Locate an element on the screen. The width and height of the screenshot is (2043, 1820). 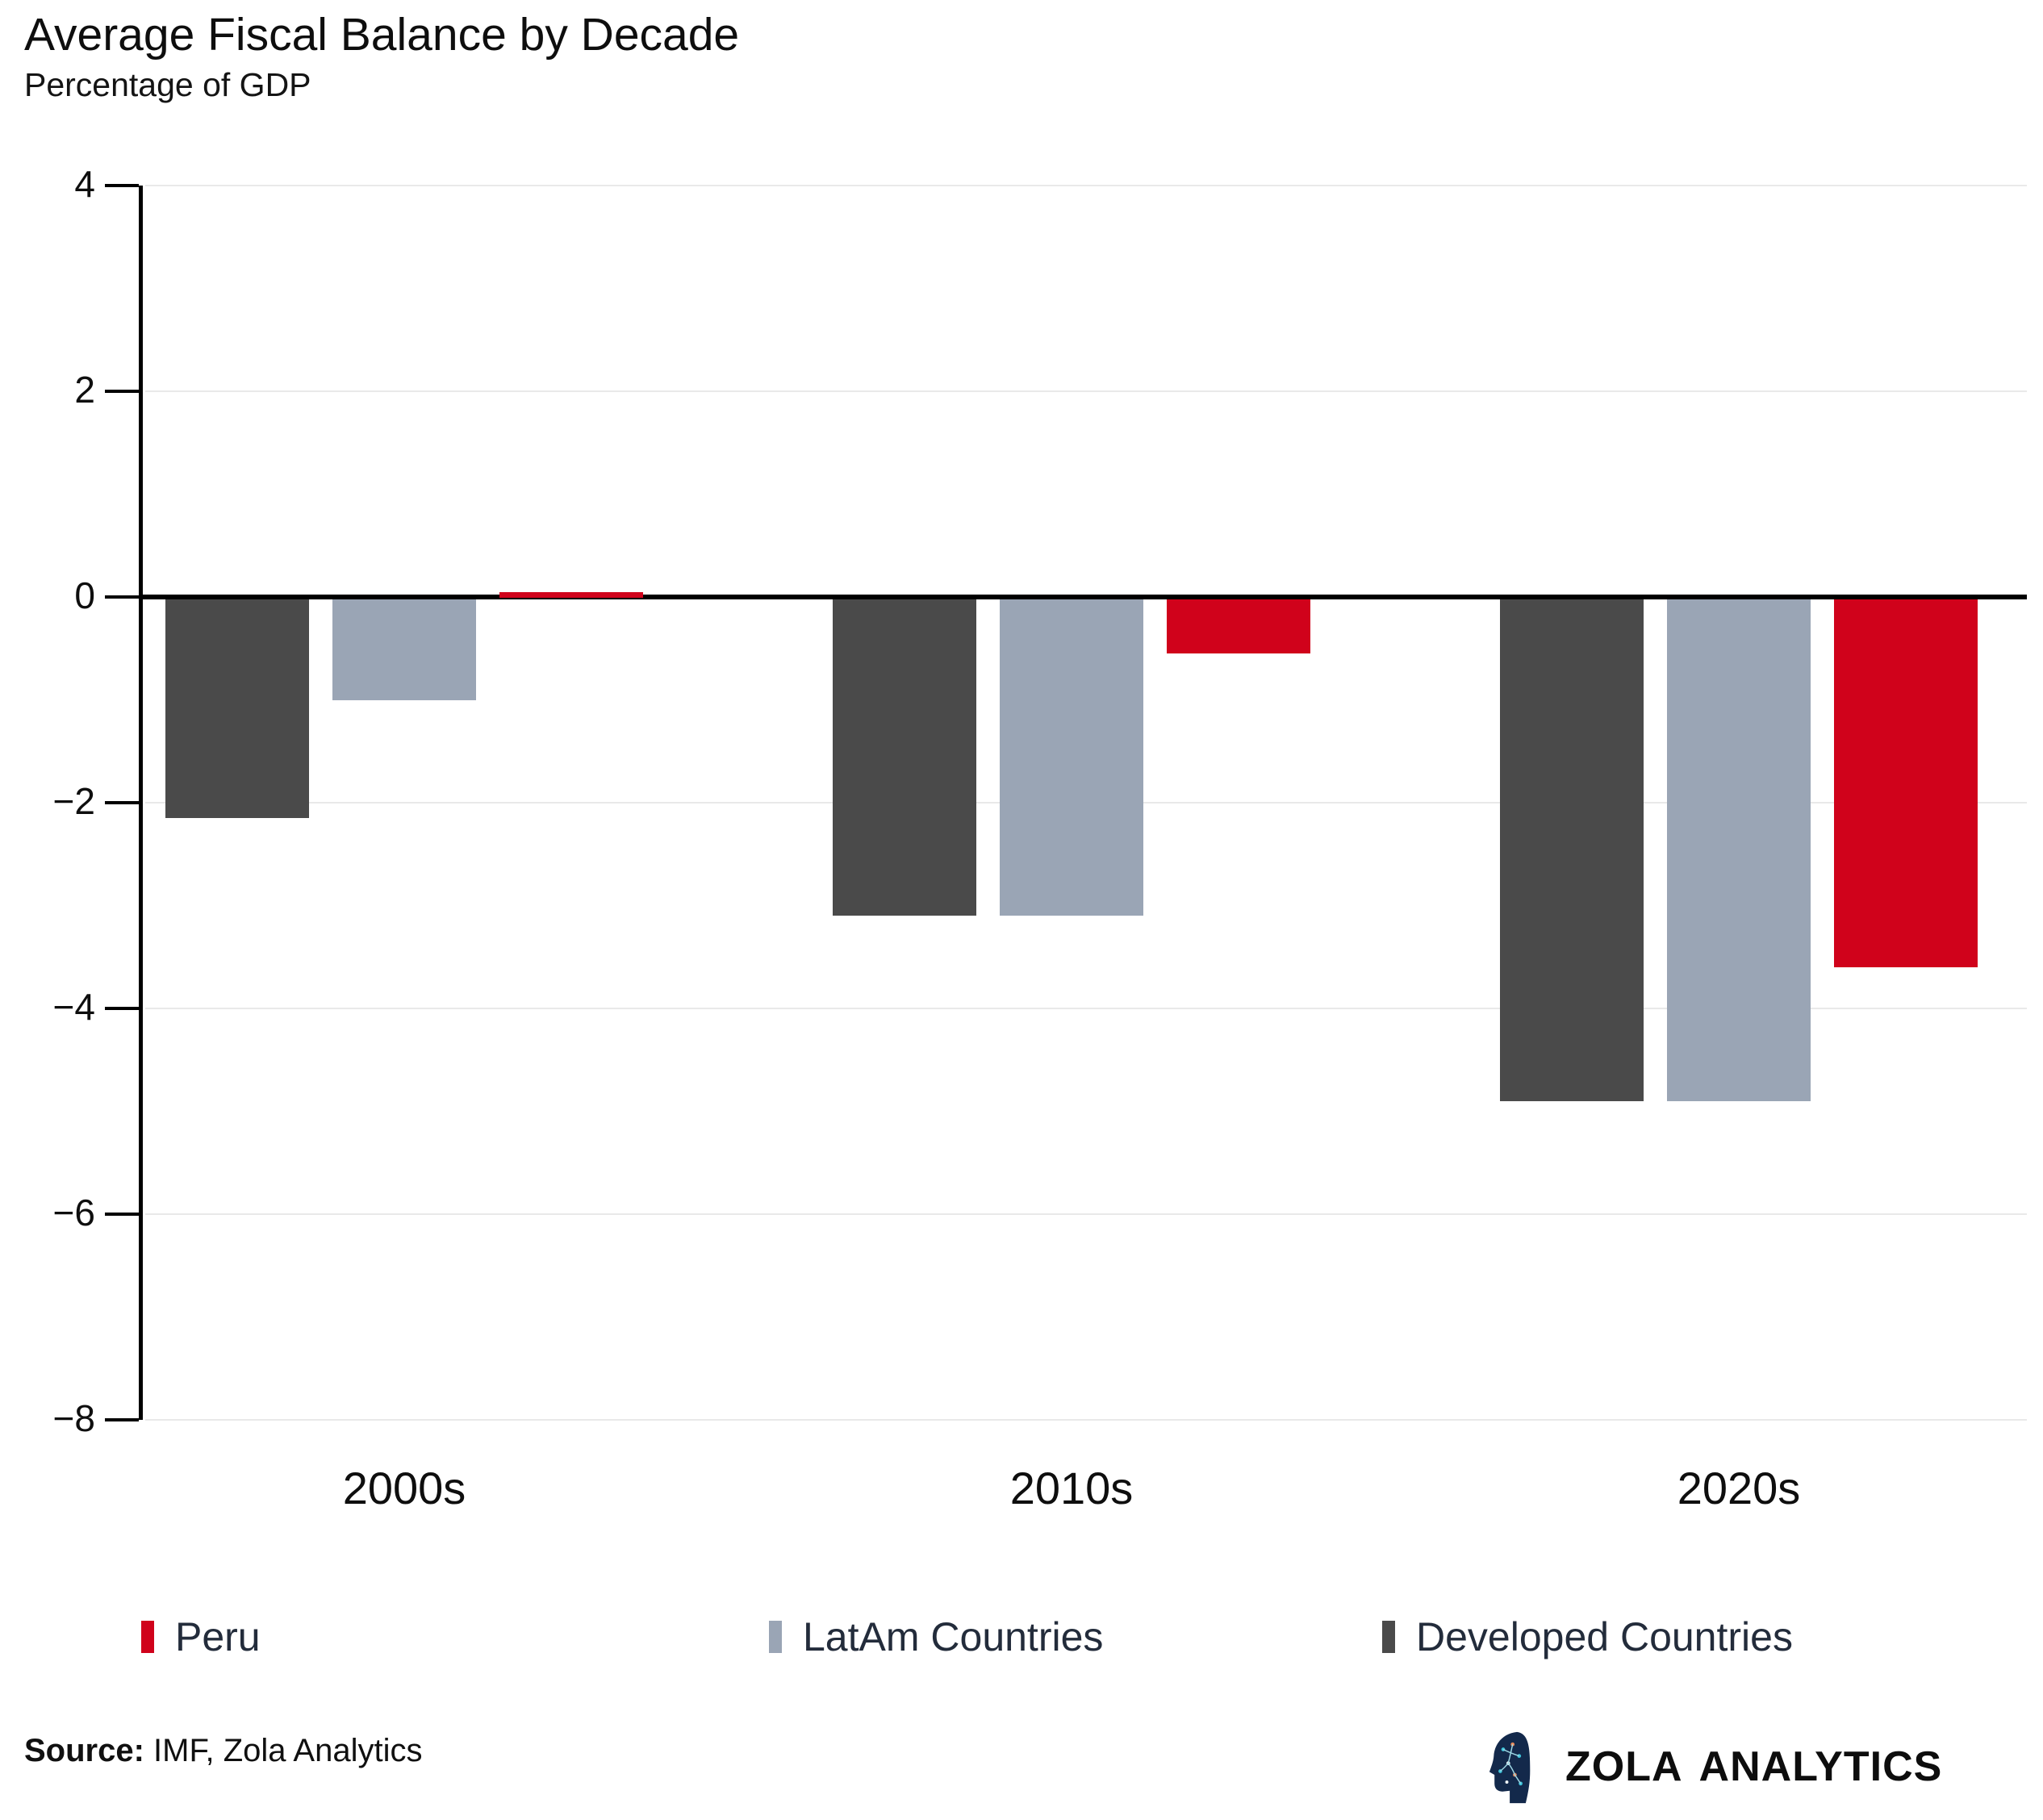
y-tick-mark--8 is located at coordinates (122, 1419).